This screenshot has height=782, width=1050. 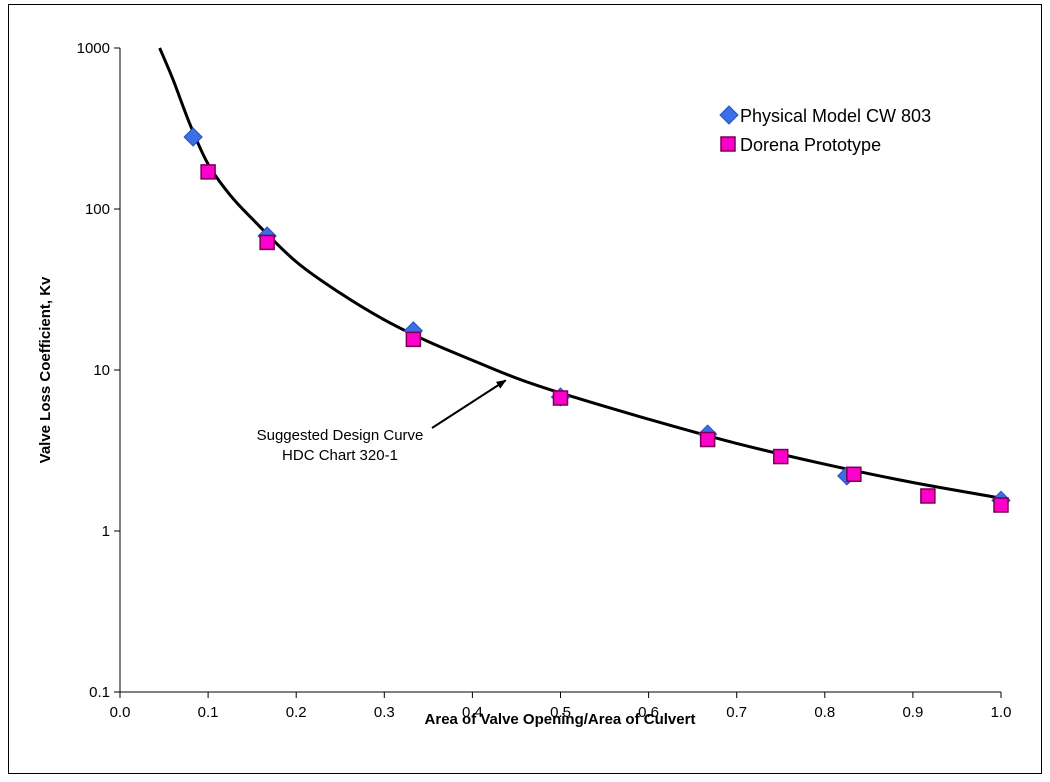 I want to click on x-tick-label: 0.9, so click(x=912, y=712).